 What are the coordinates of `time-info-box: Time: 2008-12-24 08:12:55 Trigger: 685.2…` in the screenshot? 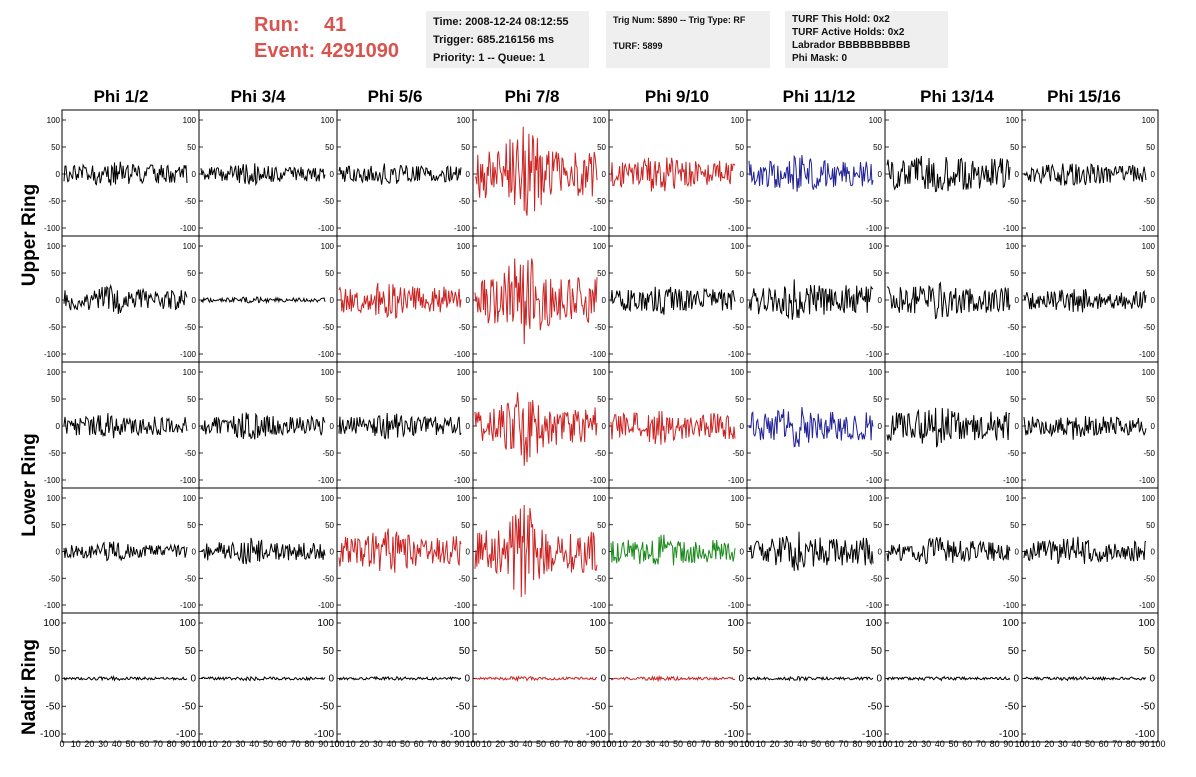 It's located at (507, 39).